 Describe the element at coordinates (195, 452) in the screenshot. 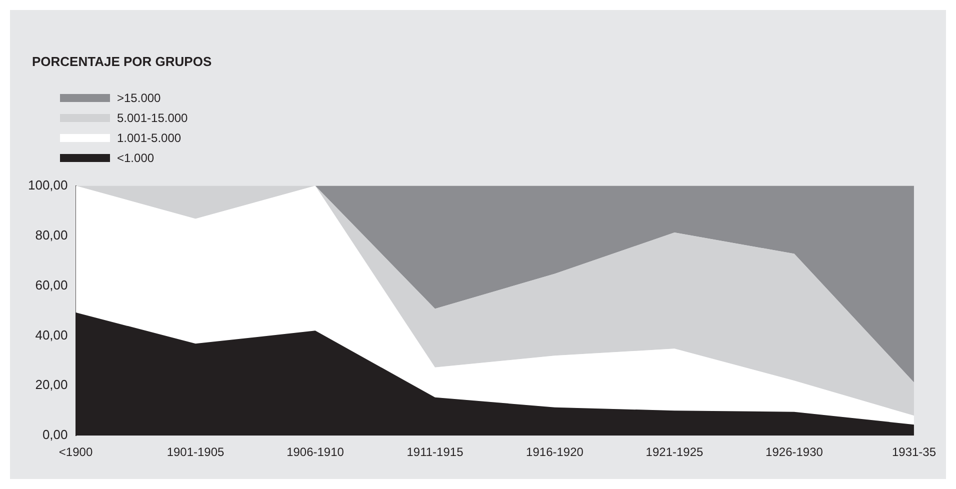

I see `x-tick-label: 1901-1905` at that location.